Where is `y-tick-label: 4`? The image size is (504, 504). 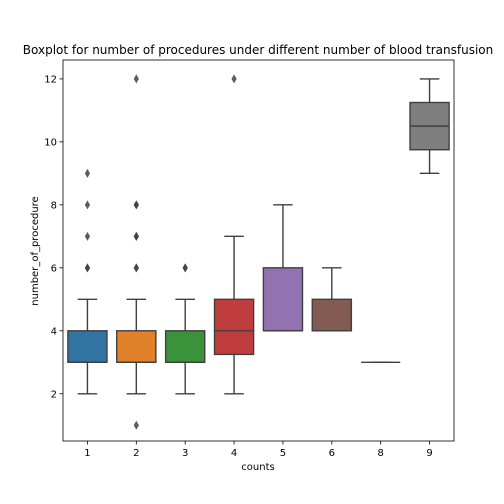 y-tick-label: 4 is located at coordinates (54, 331).